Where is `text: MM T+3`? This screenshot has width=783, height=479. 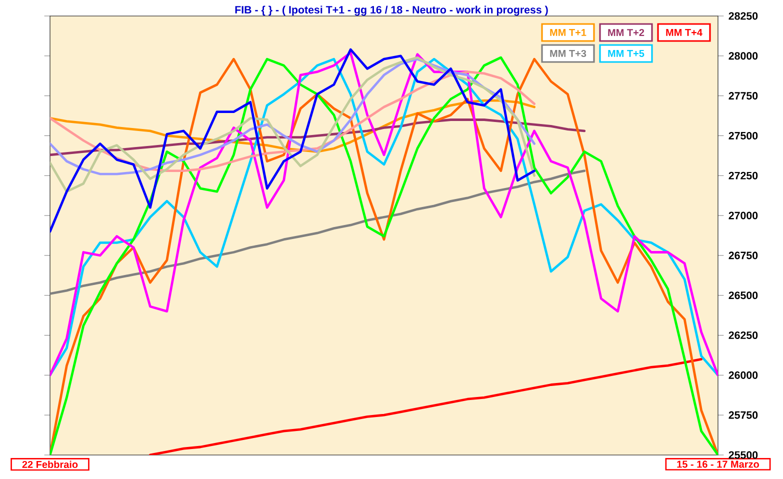
text: MM T+3 is located at coordinates (568, 54).